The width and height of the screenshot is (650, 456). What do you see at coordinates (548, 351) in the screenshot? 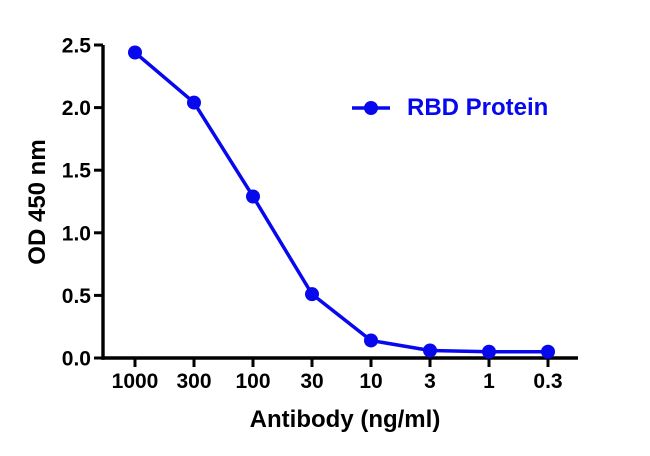
I see `data-point-0.3` at bounding box center [548, 351].